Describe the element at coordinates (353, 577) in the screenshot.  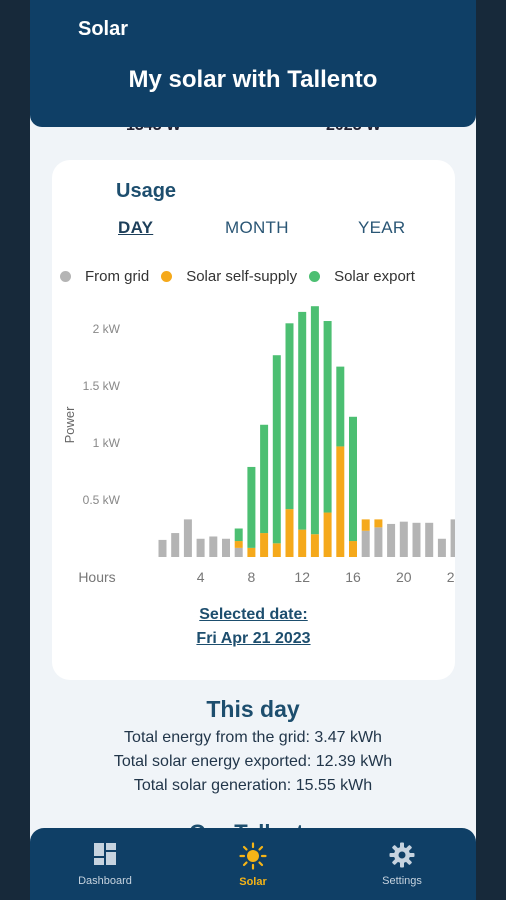
I see `x-tick-label: 16` at that location.